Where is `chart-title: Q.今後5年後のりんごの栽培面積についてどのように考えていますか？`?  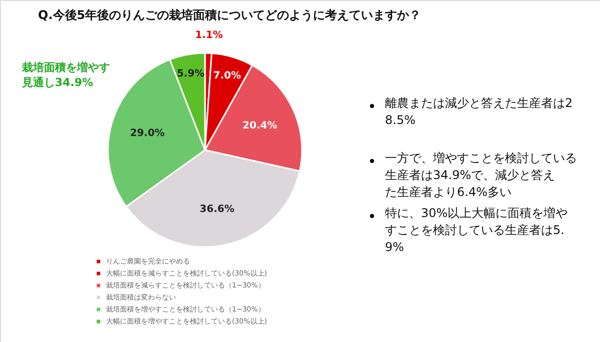
chart-title: Q.今後5年後のりんごの栽培面積についてどのように考えていますか？ is located at coordinates (230, 15).